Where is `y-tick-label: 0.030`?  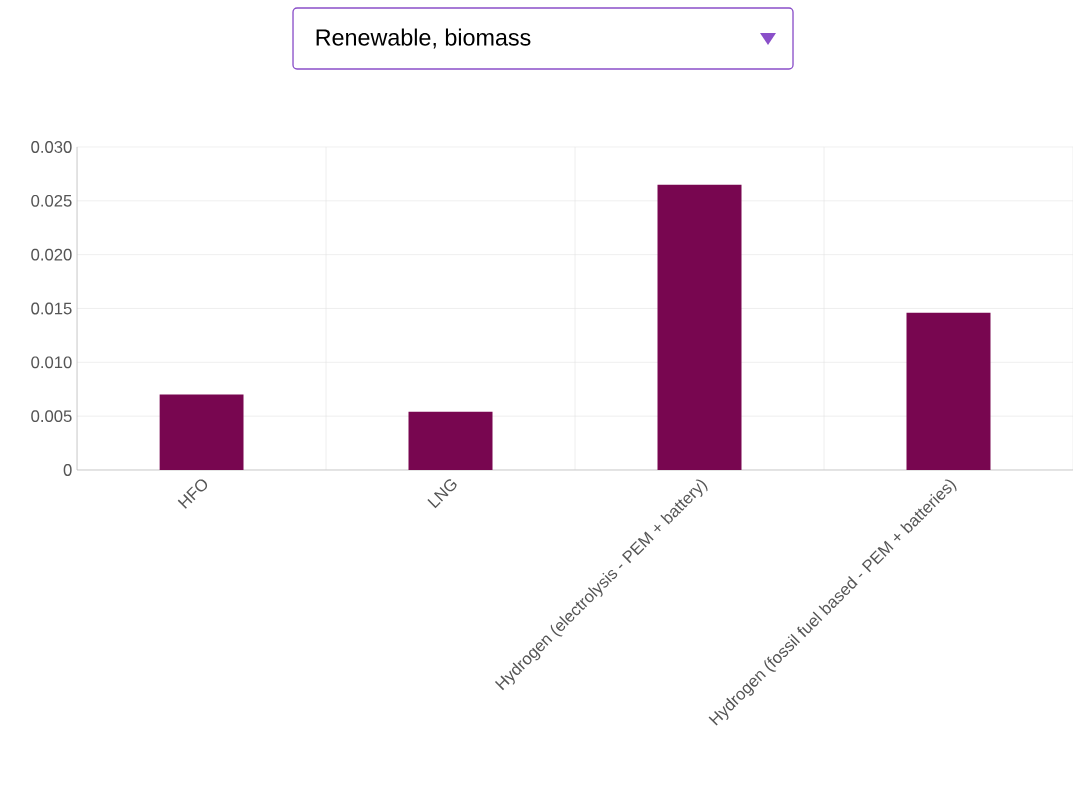
y-tick-label: 0.030 is located at coordinates (51, 147).